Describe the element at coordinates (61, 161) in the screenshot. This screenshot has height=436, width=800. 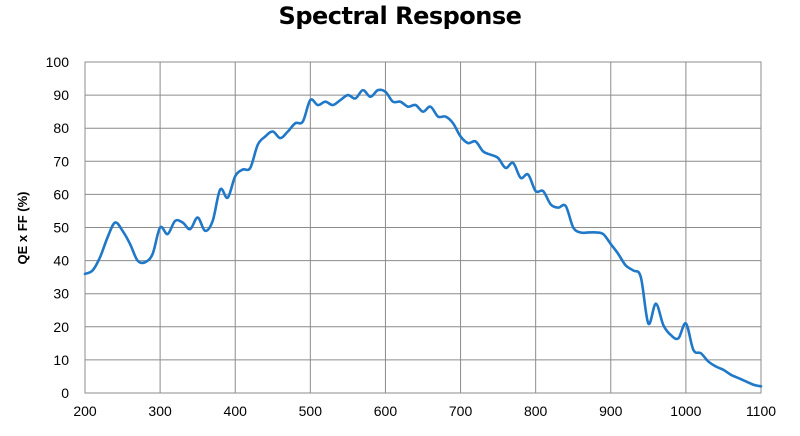
I see `y-tick-label: 70` at that location.